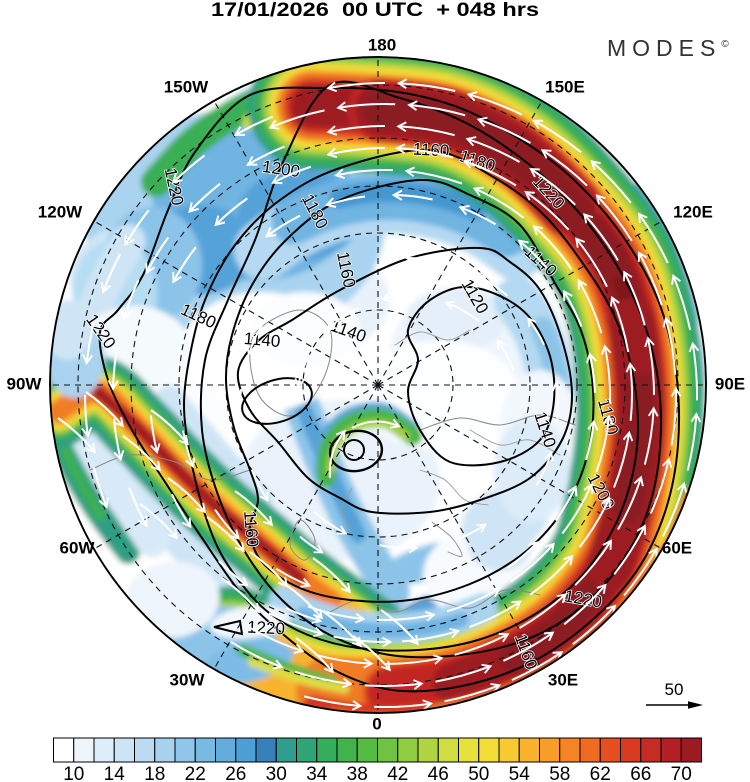 This screenshot has height=782, width=750. Describe the element at coordinates (357, 773) in the screenshot. I see `svg-text: 38` at that location.